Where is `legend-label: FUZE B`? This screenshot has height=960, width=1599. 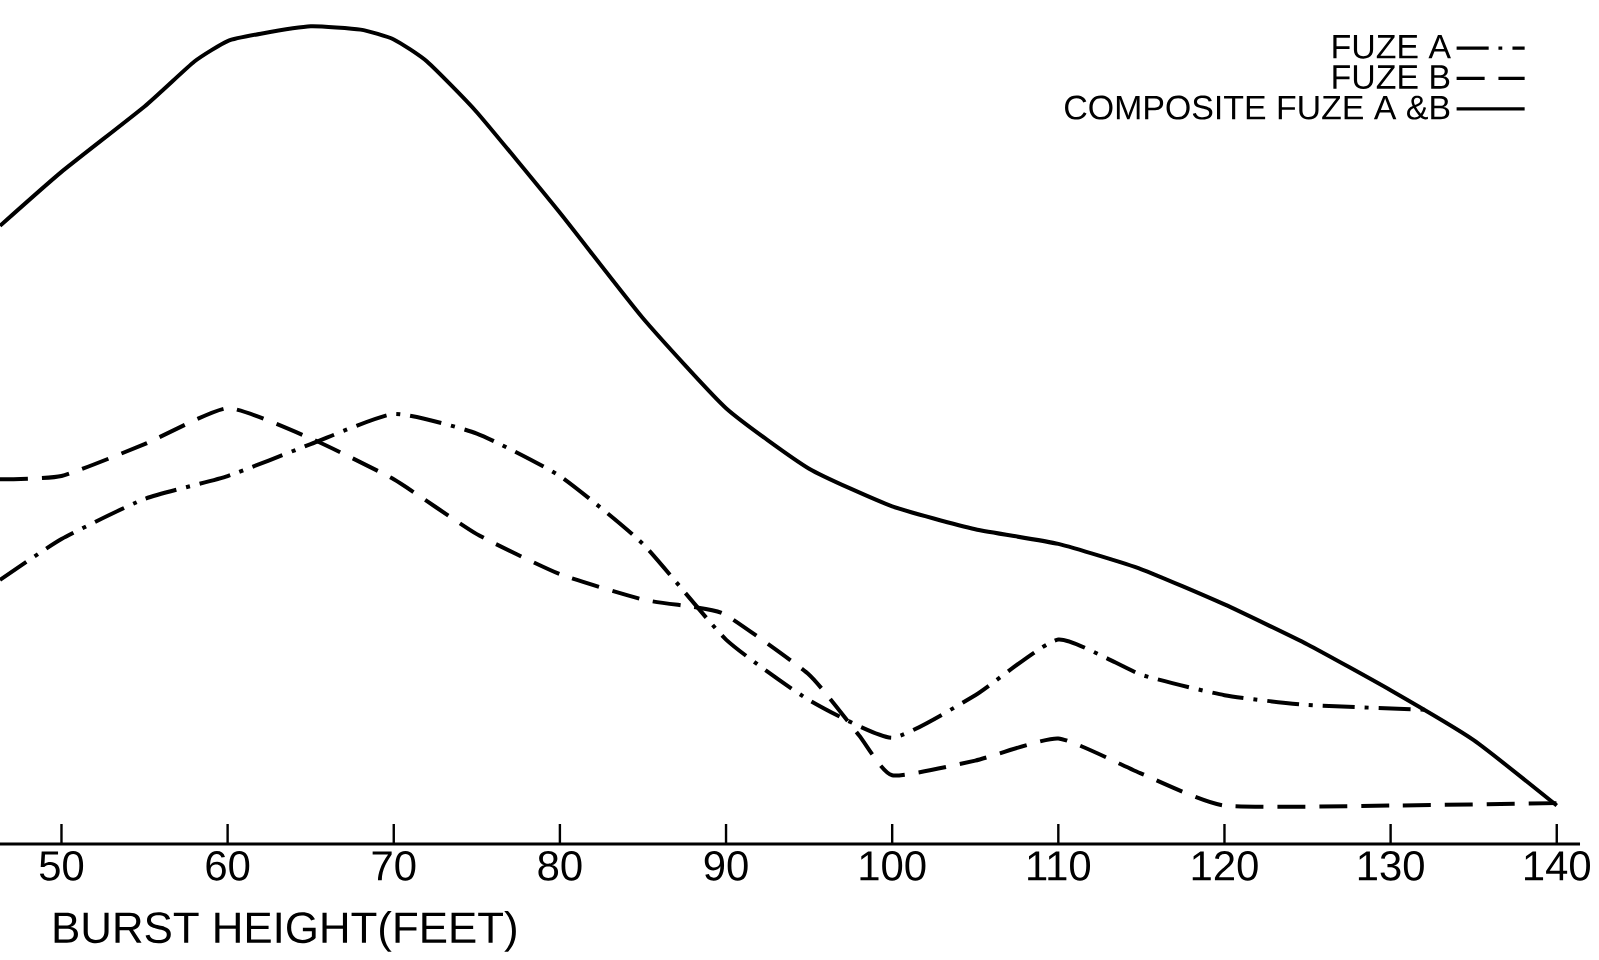 legend-label: FUZE B is located at coordinates (1391, 77).